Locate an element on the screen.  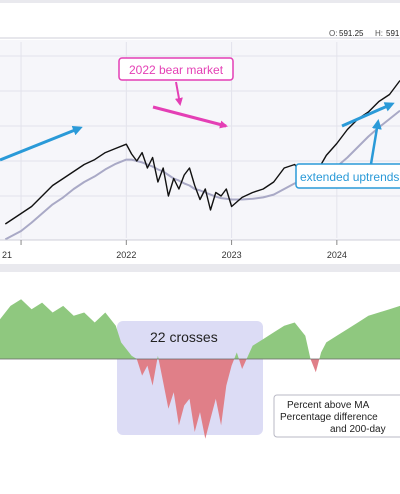
bear-market-callout is located at coordinates (176, 69).